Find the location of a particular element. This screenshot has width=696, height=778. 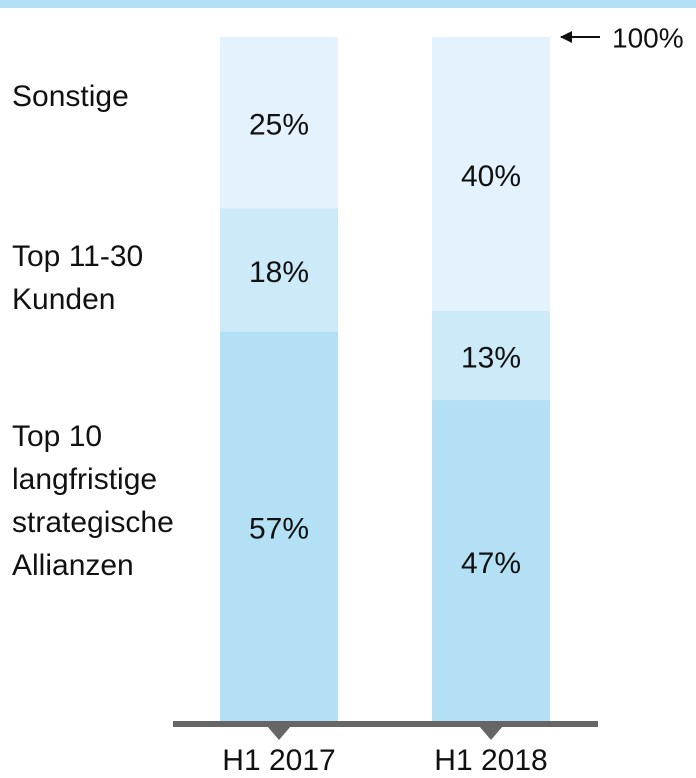

value-label: 40% is located at coordinates (491, 176).